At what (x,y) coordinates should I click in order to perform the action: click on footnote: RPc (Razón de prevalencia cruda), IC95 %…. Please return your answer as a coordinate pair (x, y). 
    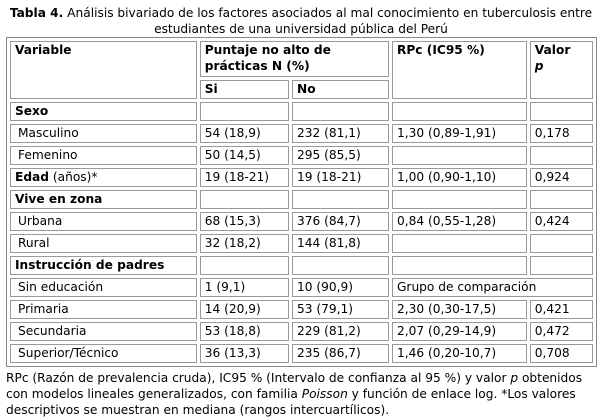
    Looking at the image, I should click on (294, 394).